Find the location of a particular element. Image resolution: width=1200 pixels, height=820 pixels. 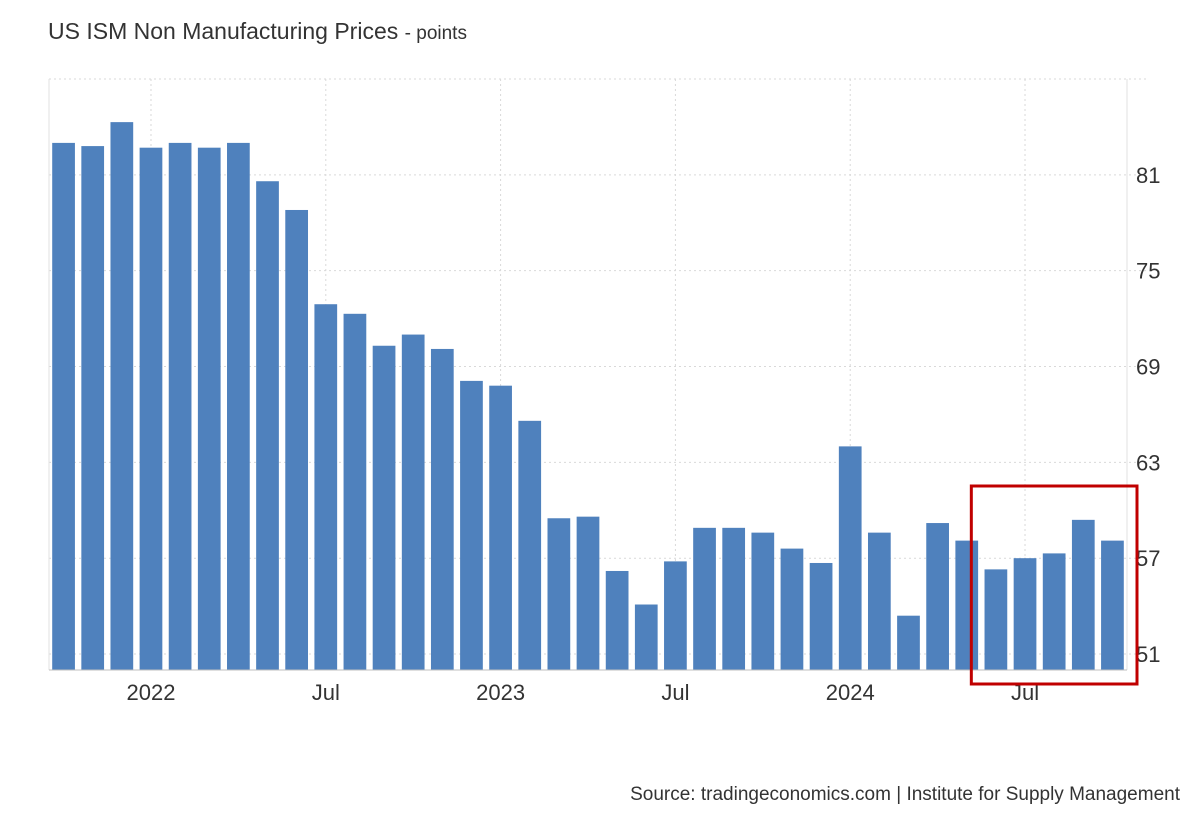

y-tick-label: 81 is located at coordinates (1148, 175).